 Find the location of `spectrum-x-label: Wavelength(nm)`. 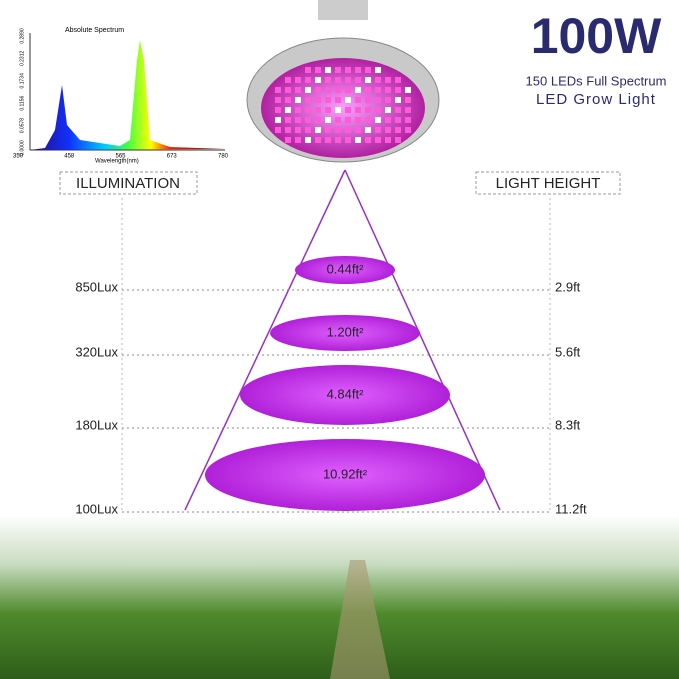

spectrum-x-label: Wavelength(nm) is located at coordinates (117, 162).